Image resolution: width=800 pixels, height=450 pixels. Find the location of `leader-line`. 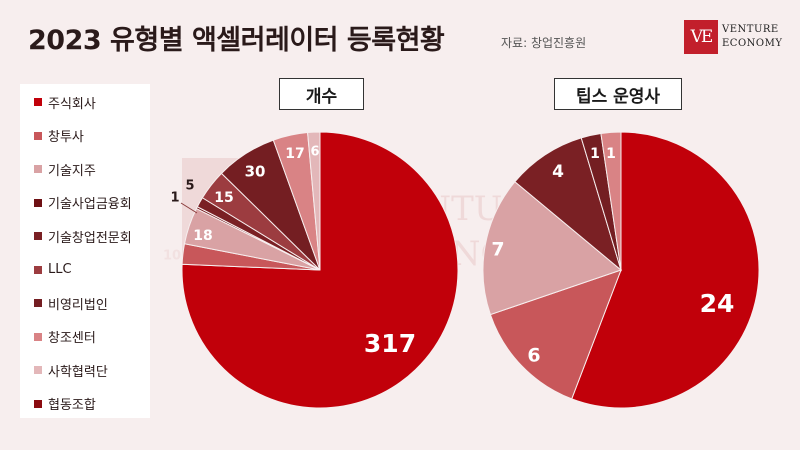

leader-line is located at coordinates (189, 208).